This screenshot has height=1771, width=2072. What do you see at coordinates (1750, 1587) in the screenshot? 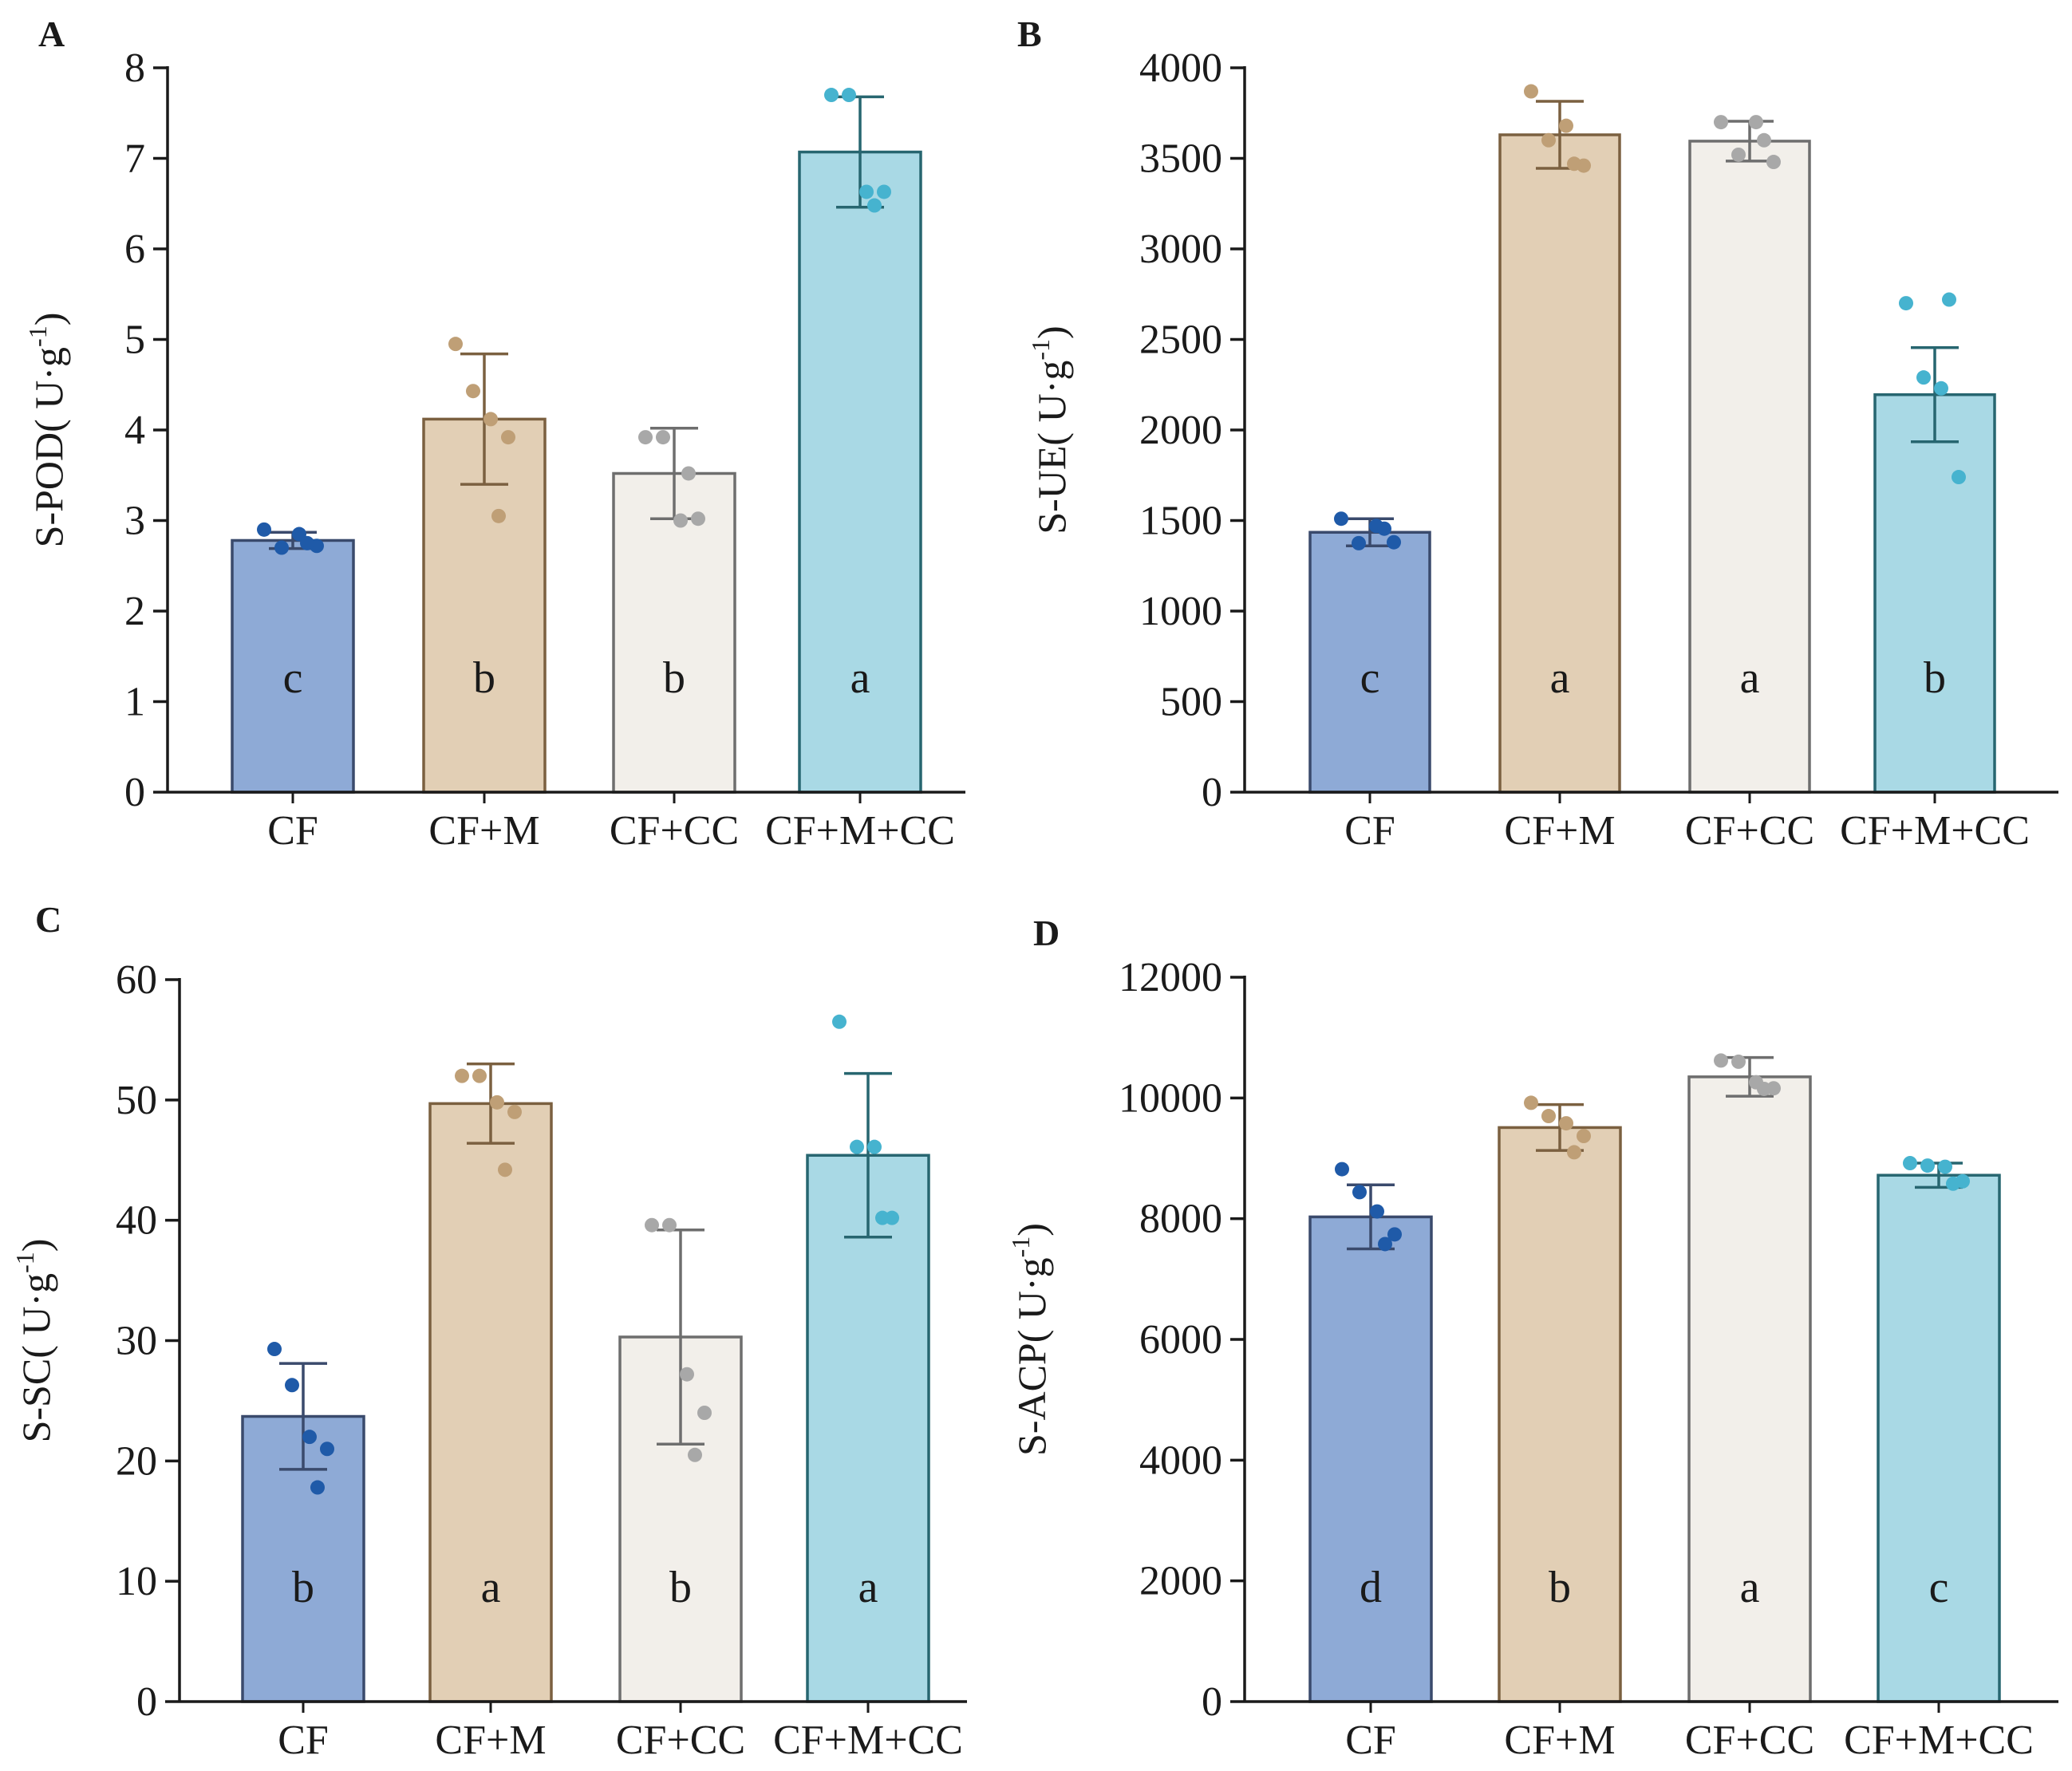
I see `significance-letter-d-2: a` at bounding box center [1750, 1587].